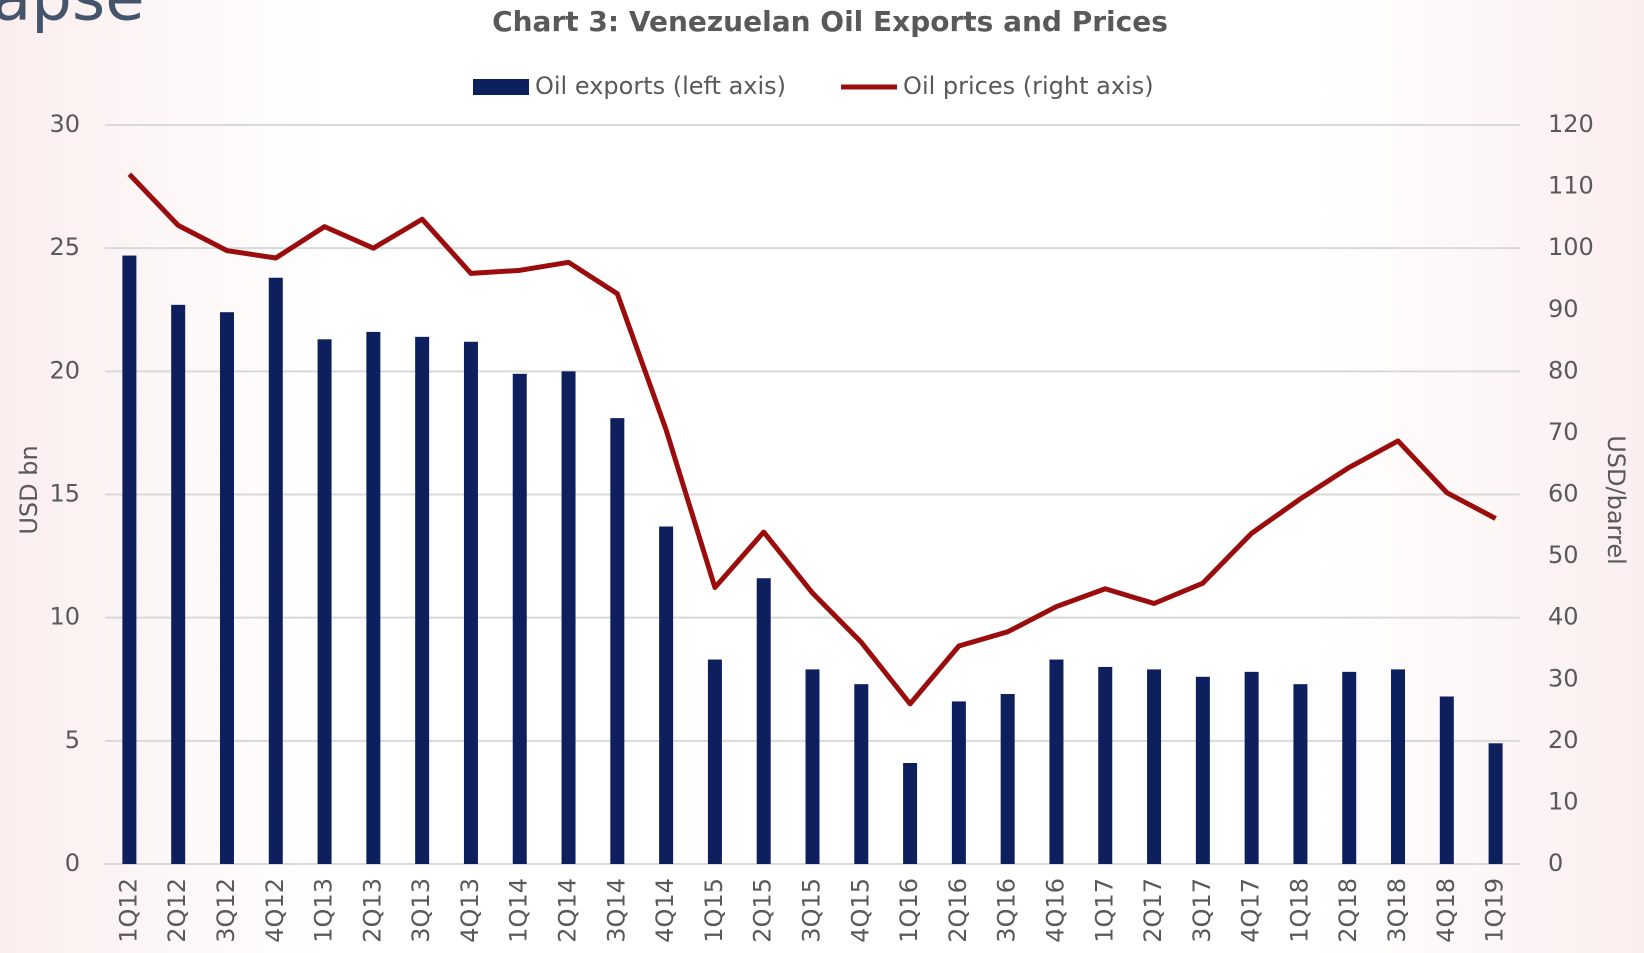  Describe the element at coordinates (1563, 494) in the screenshot. I see `y2-tick-label: 60` at that location.